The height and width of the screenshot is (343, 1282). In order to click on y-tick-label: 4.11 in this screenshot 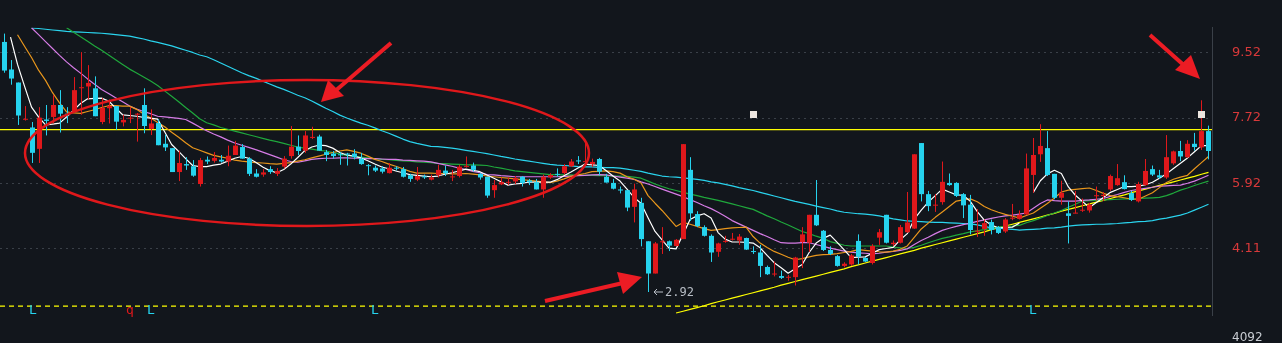, I will do `click(1246, 248)`.